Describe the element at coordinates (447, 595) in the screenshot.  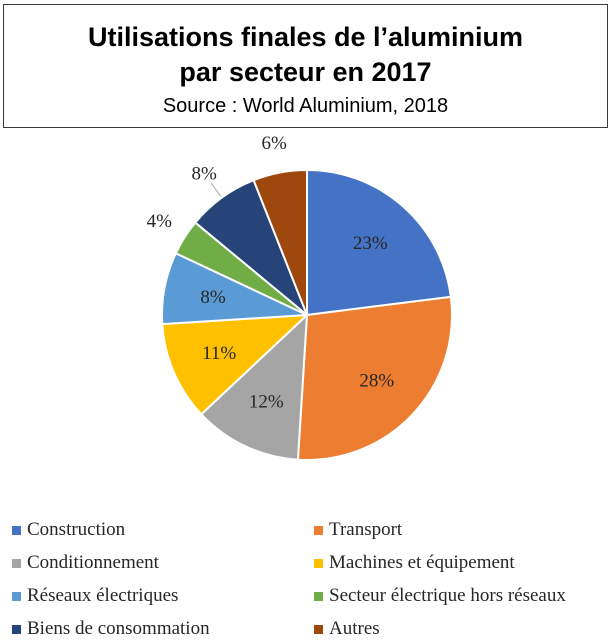
I see `legend-label: Secteur électrique hors réseaux` at that location.